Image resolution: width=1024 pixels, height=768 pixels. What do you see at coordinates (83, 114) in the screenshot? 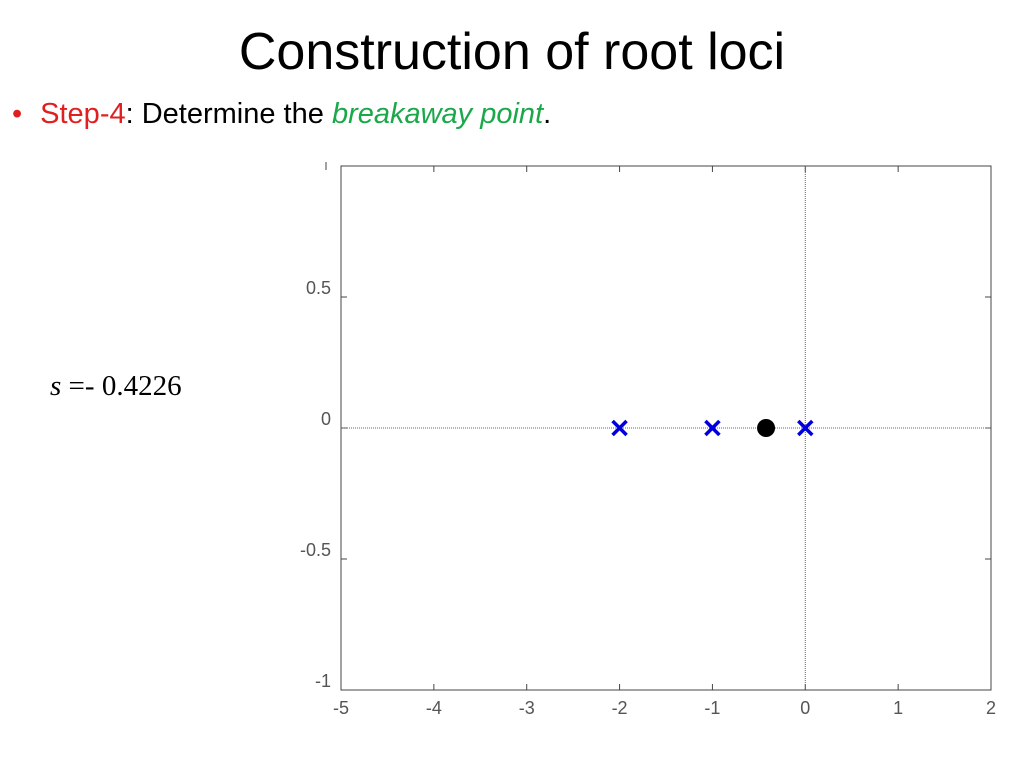
I see `step-label: Step-4` at bounding box center [83, 114].